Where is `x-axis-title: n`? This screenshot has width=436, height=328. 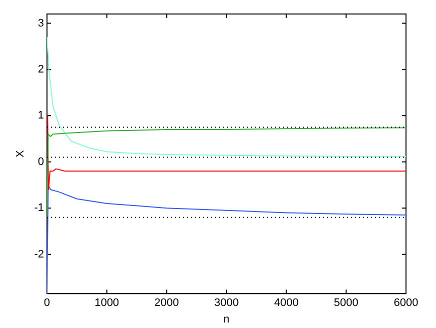 x-axis-title: n is located at coordinates (226, 319).